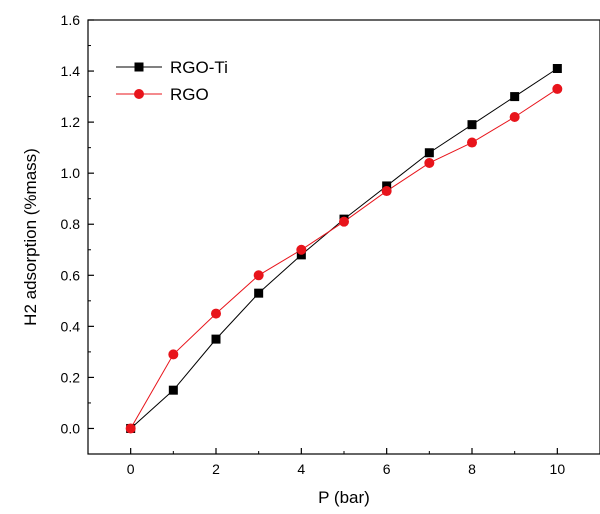 The width and height of the screenshot is (600, 514). What do you see at coordinates (71, 275) in the screenshot?
I see `y-tick-label: 0.6` at bounding box center [71, 275].